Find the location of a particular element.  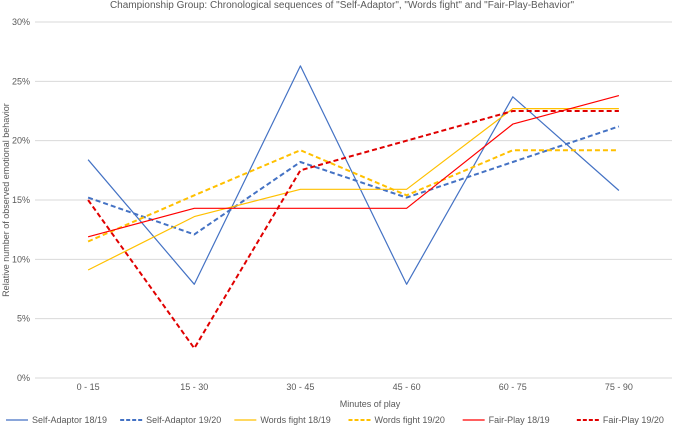

legend-label: Fair-Play 18/19 is located at coordinates (519, 420).